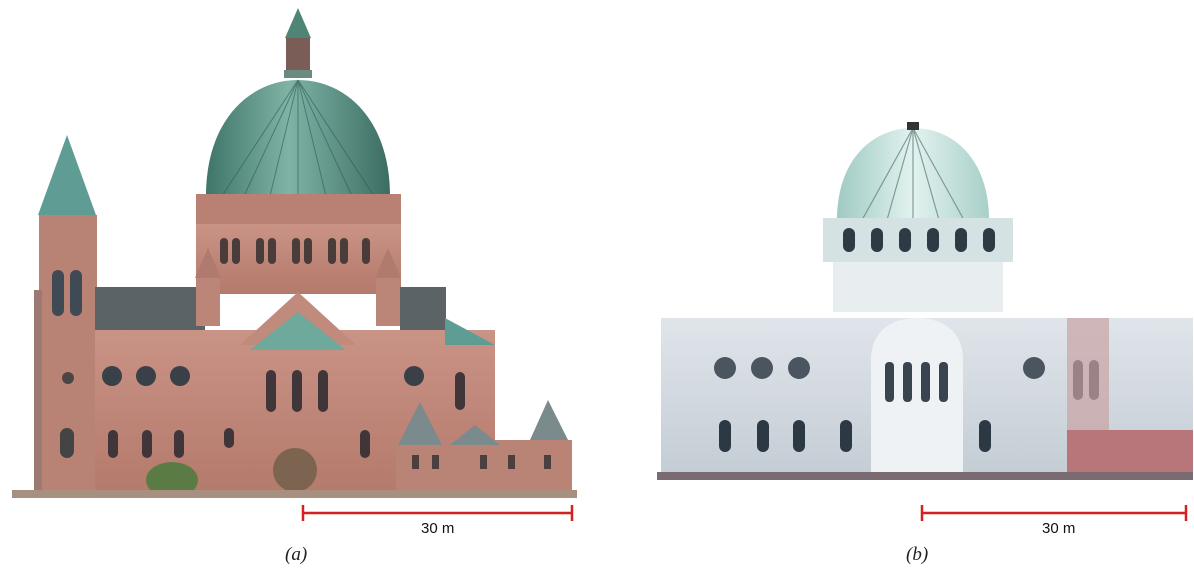  I want to click on scale-label-b: 30 m, so click(1059, 528).